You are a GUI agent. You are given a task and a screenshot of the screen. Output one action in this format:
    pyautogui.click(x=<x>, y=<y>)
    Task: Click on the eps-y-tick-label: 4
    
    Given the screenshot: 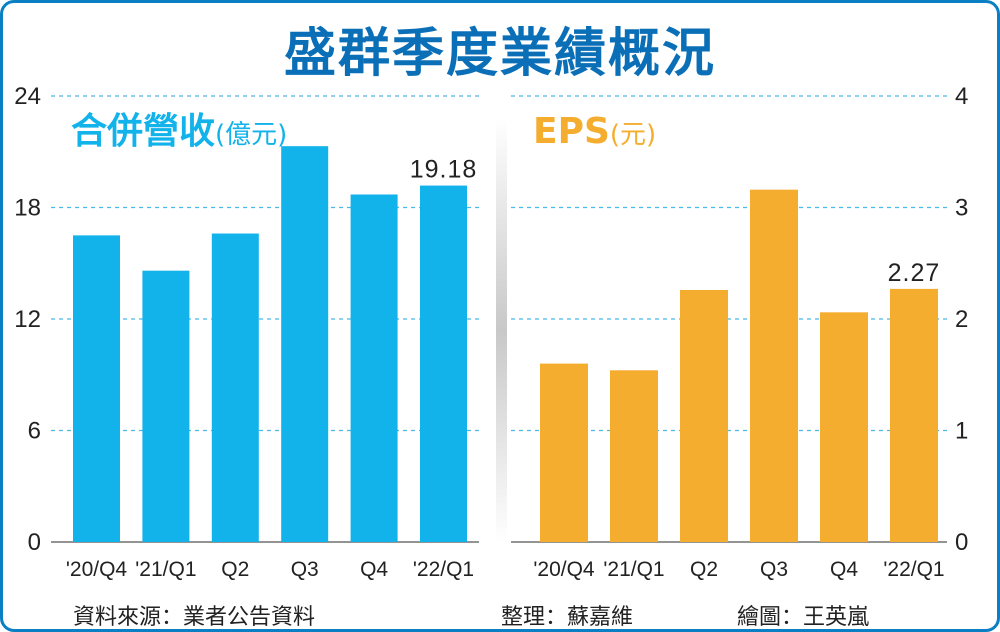 What is the action you would take?
    pyautogui.click(x=961, y=96)
    